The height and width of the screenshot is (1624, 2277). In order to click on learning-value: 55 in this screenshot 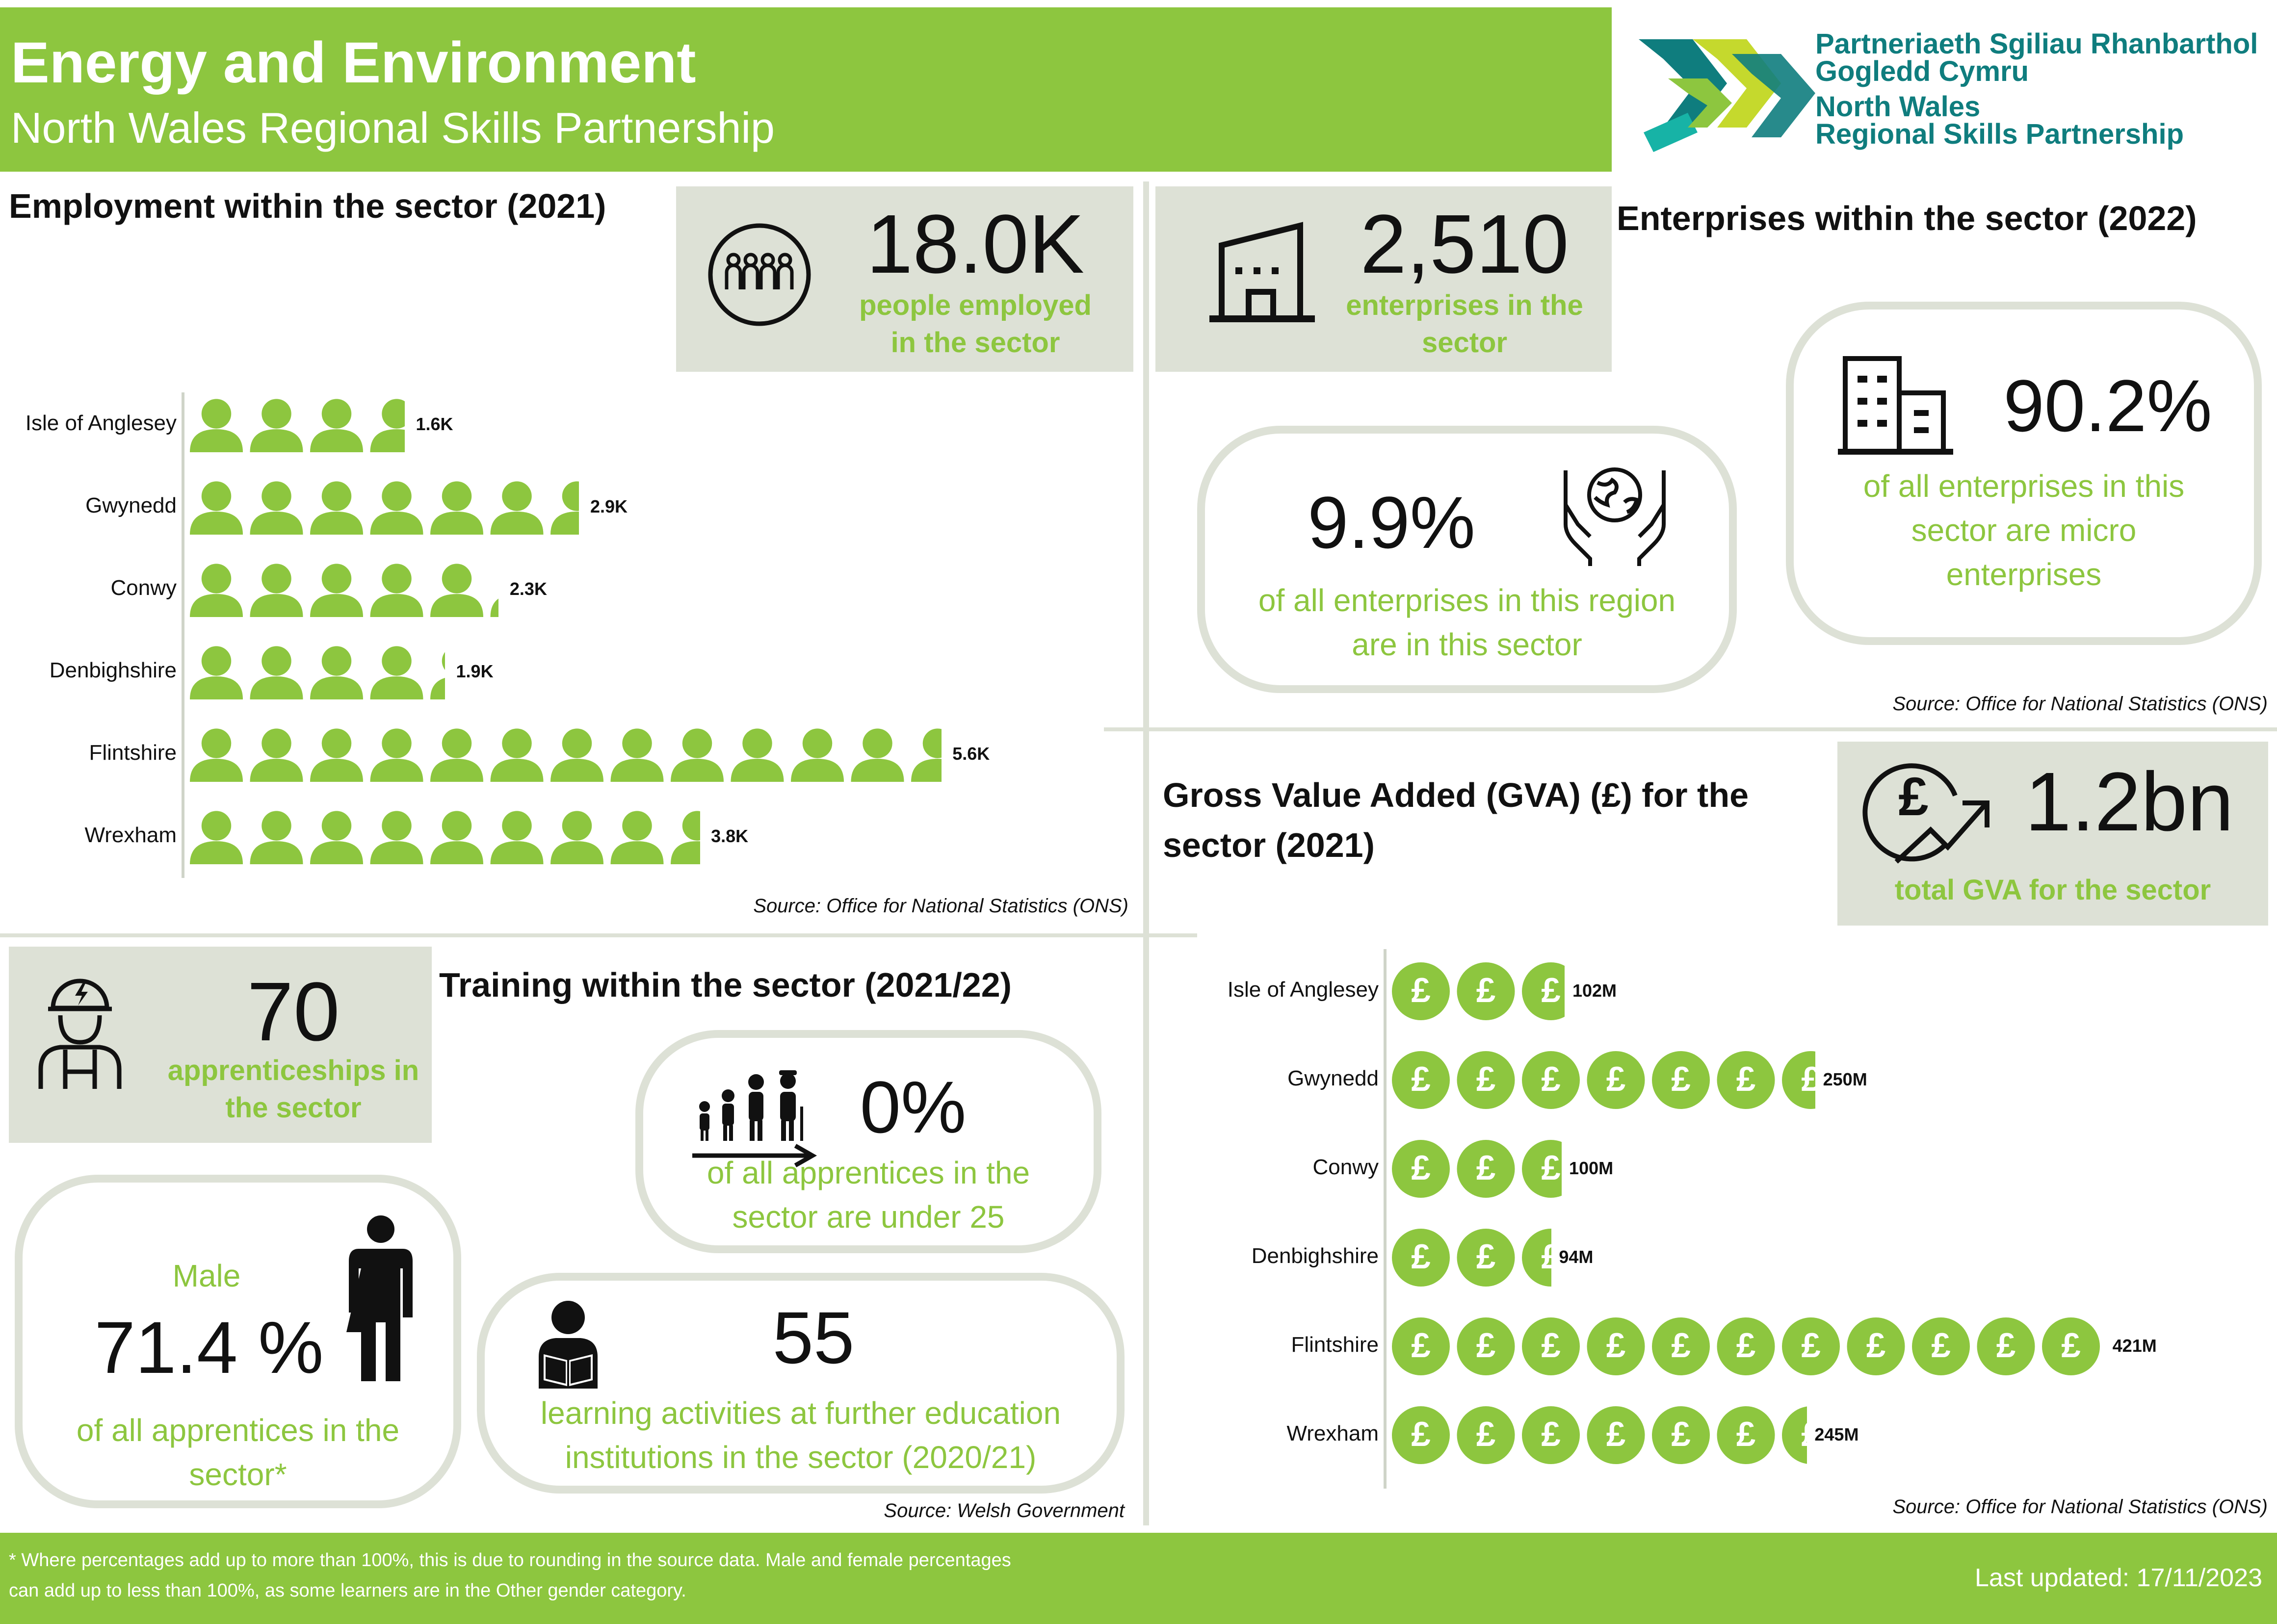, I will do `click(813, 1337)`.